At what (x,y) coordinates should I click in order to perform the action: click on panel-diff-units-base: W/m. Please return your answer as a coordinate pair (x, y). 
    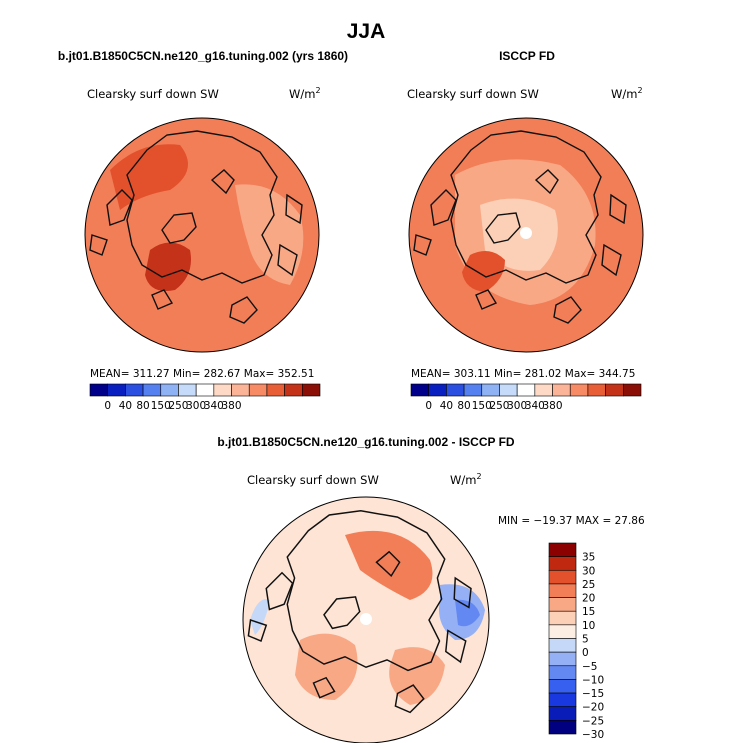
    Looking at the image, I should click on (463, 480).